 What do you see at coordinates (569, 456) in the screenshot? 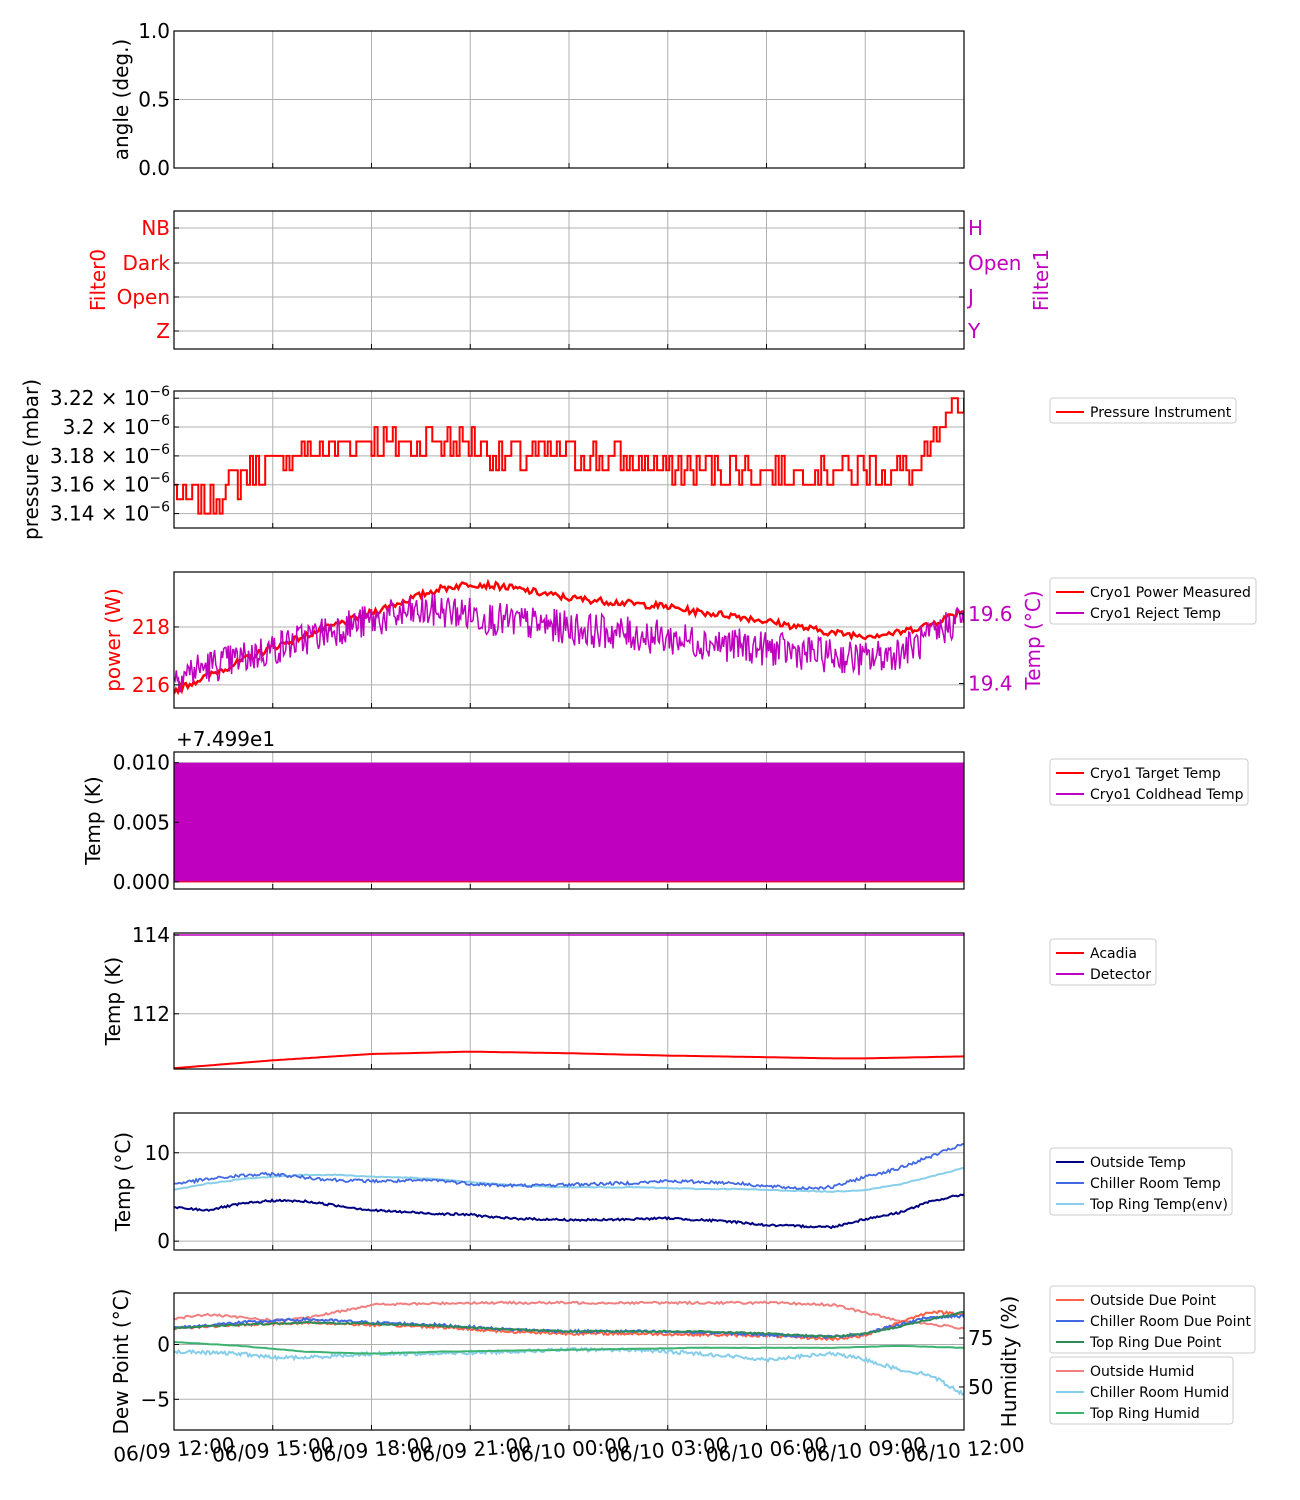
I see `series-line-pressure-instrument` at bounding box center [569, 456].